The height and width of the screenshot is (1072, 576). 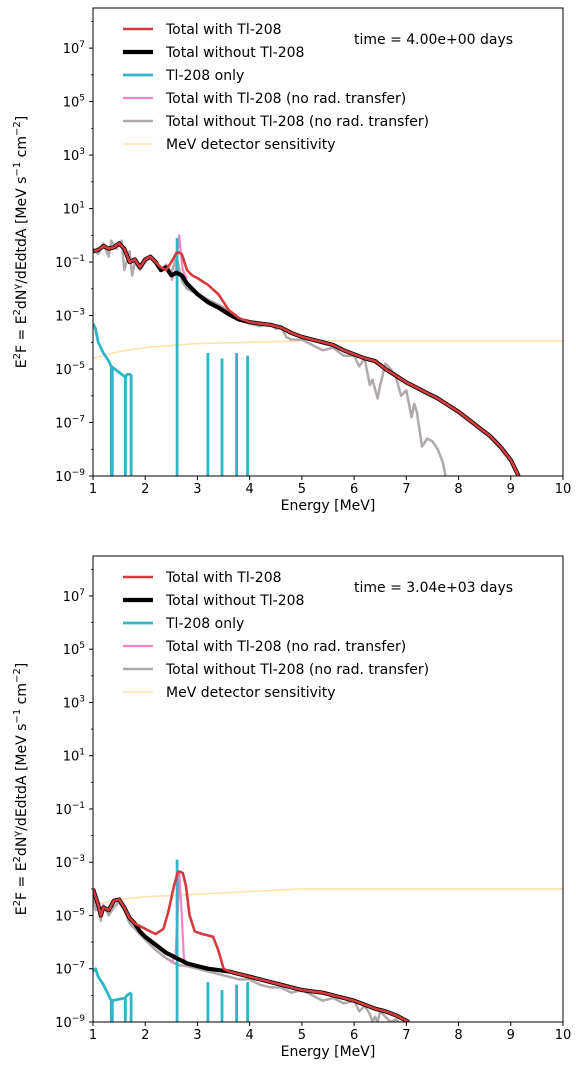 What do you see at coordinates (251, 693) in the screenshot?
I see `legend-label-mev-detector-sensitivity: MeV detector sensitivity` at bounding box center [251, 693].